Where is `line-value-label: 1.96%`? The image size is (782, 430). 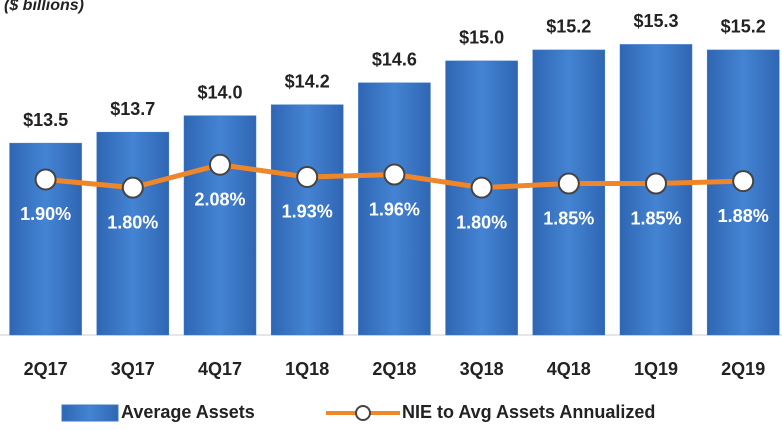 line-value-label: 1.96% is located at coordinates (394, 209).